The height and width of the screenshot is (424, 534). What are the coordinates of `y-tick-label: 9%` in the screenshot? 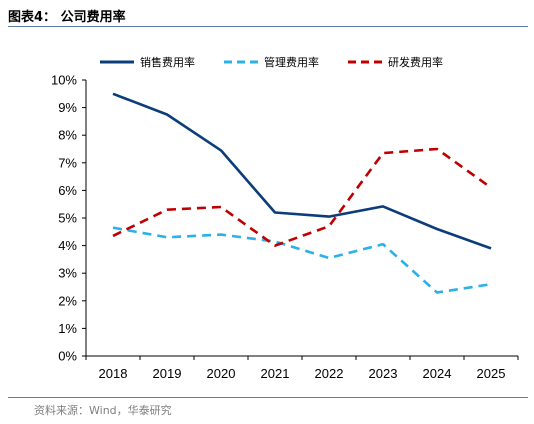 It's located at (67, 107).